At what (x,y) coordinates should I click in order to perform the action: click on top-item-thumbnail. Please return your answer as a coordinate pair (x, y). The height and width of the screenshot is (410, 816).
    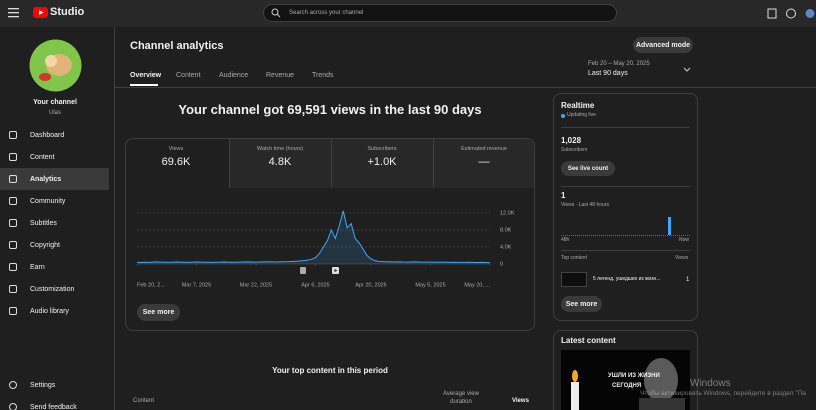
    Looking at the image, I should click on (574, 279).